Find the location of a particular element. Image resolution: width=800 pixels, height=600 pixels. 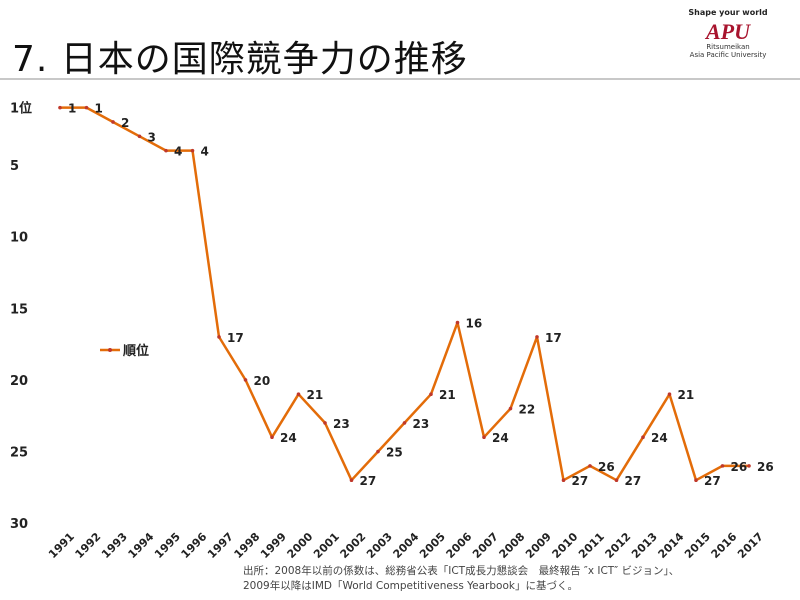

y-tick-label: 25 is located at coordinates (19, 453).